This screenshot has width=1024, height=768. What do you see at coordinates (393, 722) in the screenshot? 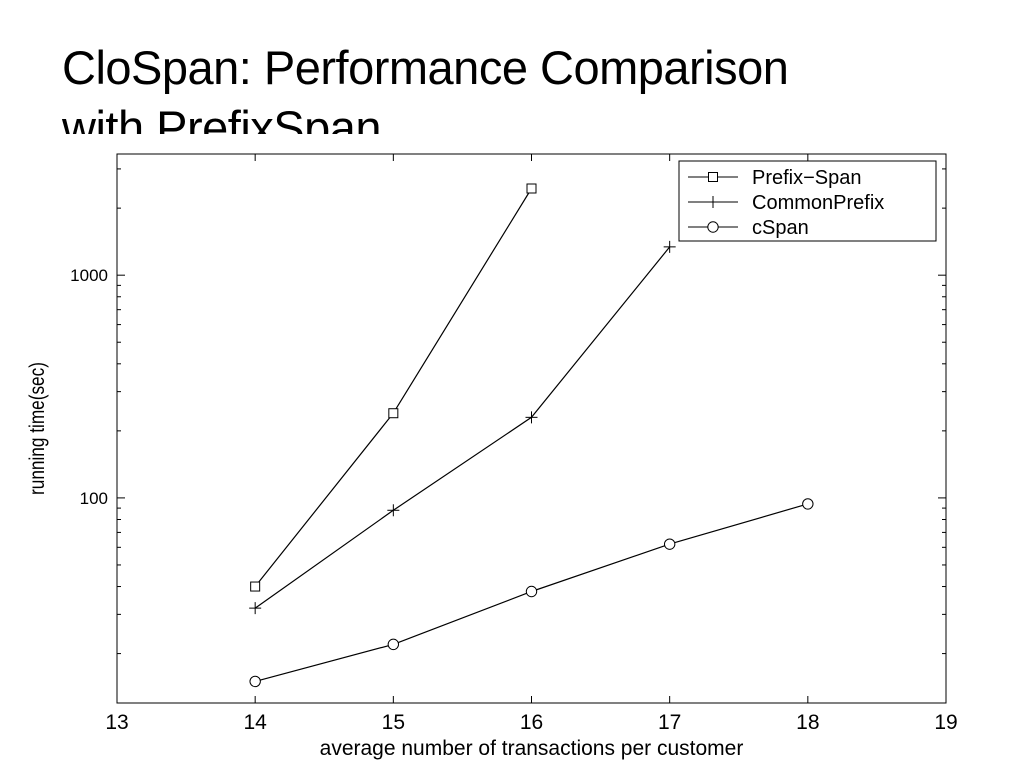
I see `x-tick-label: 15` at bounding box center [393, 722].